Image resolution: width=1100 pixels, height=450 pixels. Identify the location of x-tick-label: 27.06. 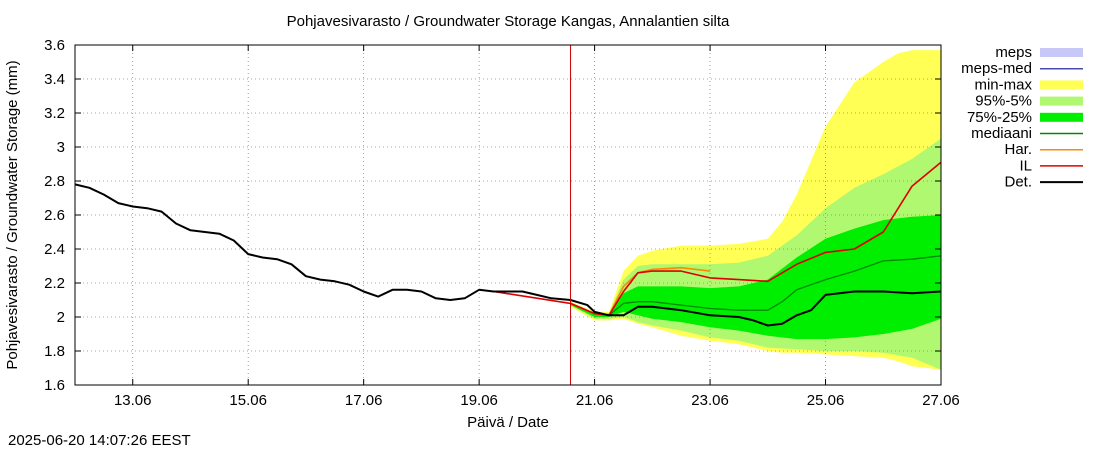
(941, 400).